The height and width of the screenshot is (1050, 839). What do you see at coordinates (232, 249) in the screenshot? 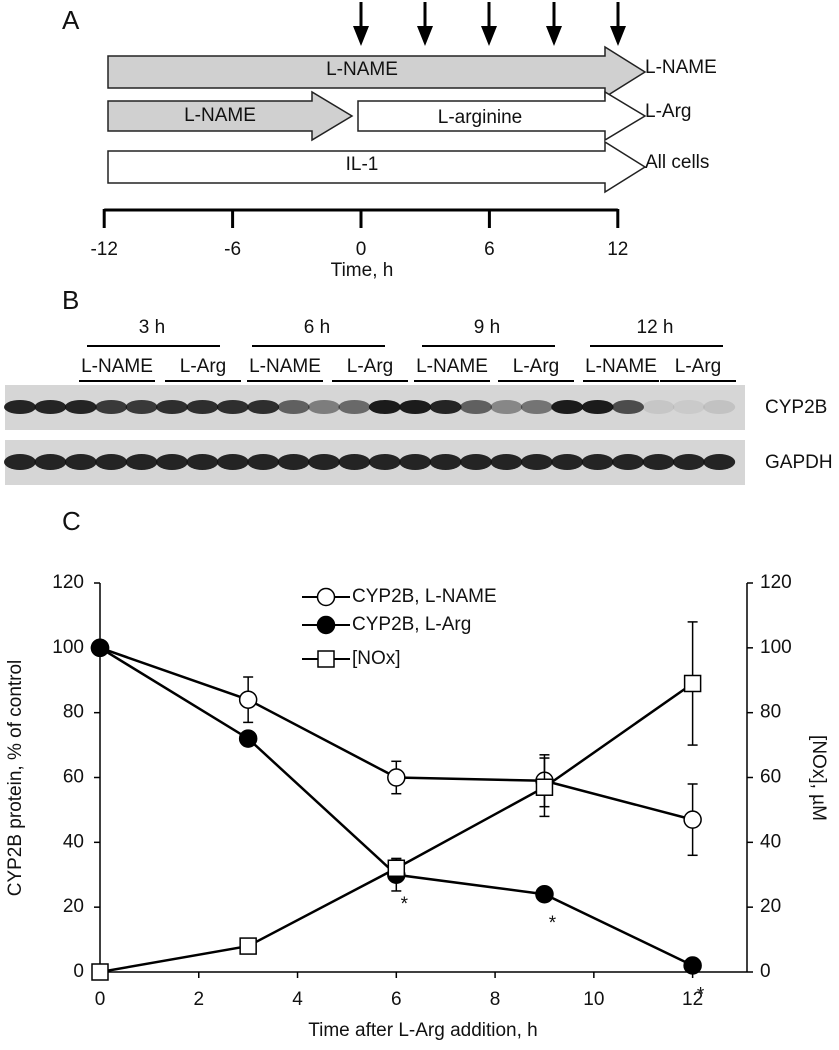
I see `time-tick-label: -6` at bounding box center [232, 249].